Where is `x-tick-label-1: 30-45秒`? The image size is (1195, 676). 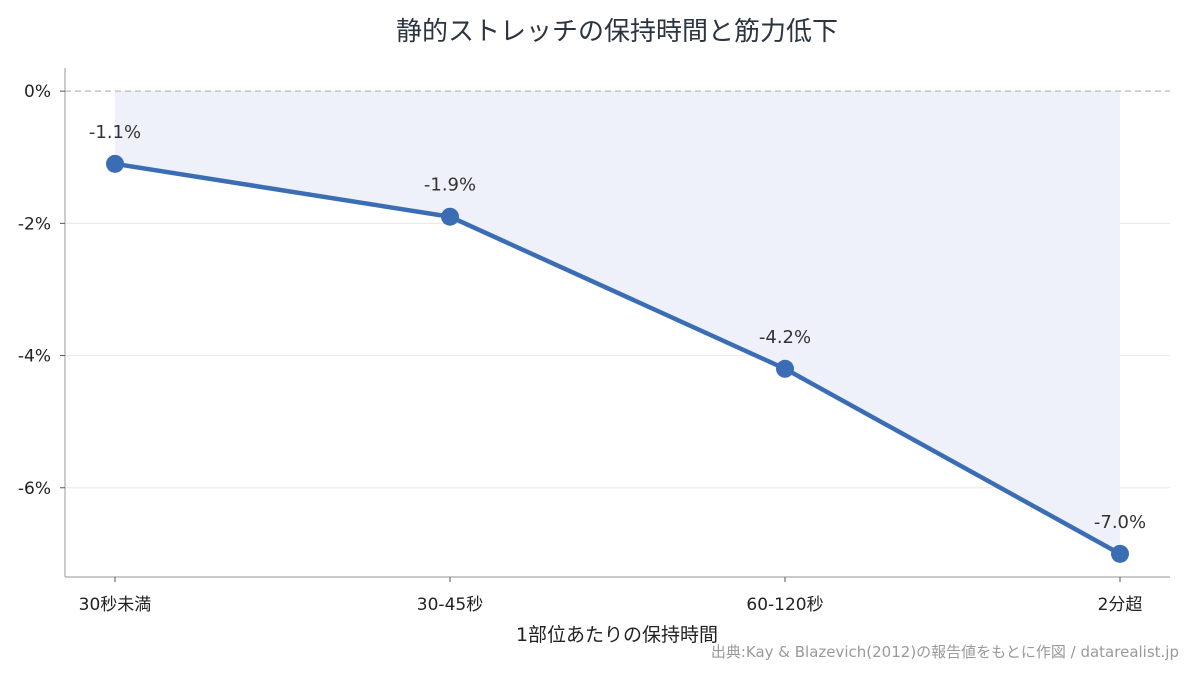
x-tick-label-1: 30-45秒 is located at coordinates (450, 605).